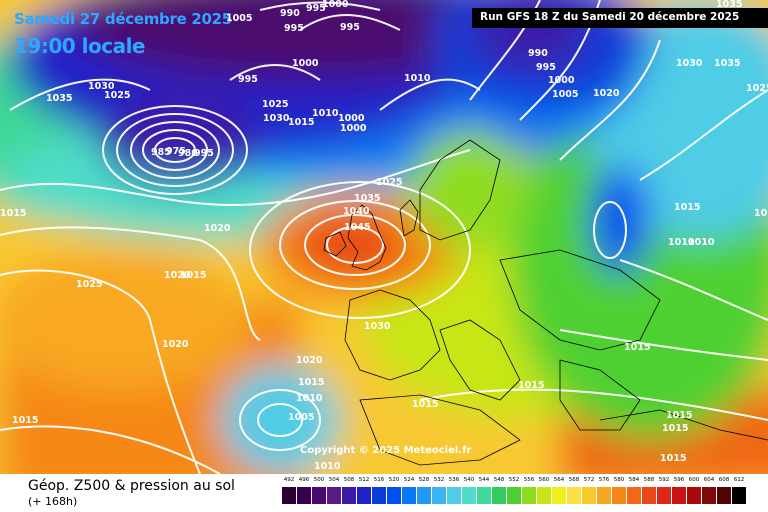 The height and width of the screenshot is (512, 768). Describe the element at coordinates (694, 480) in the screenshot. I see `scale-tick-label: 600` at that location.